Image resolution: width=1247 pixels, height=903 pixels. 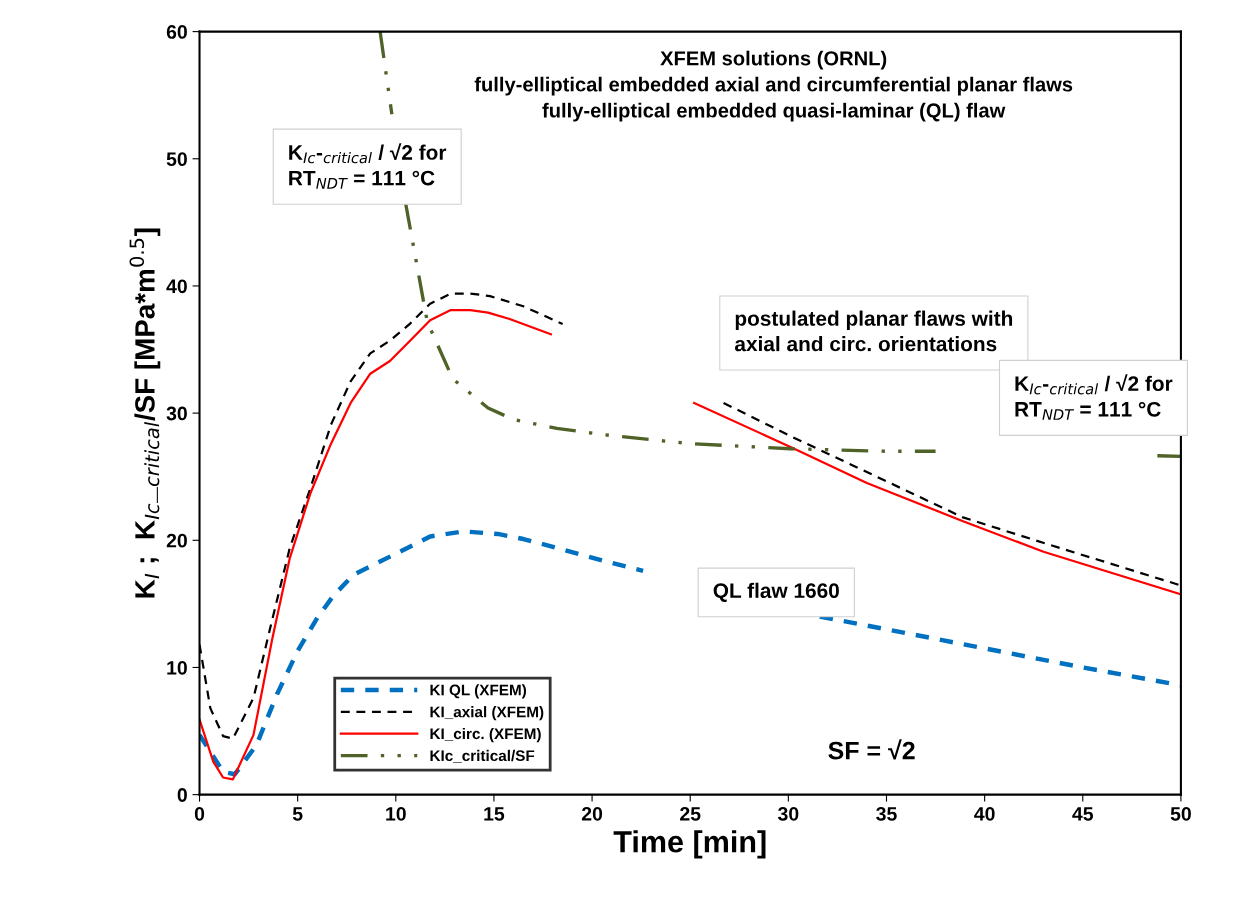 I want to click on x-tick-label: 50, so click(x=1180, y=813).